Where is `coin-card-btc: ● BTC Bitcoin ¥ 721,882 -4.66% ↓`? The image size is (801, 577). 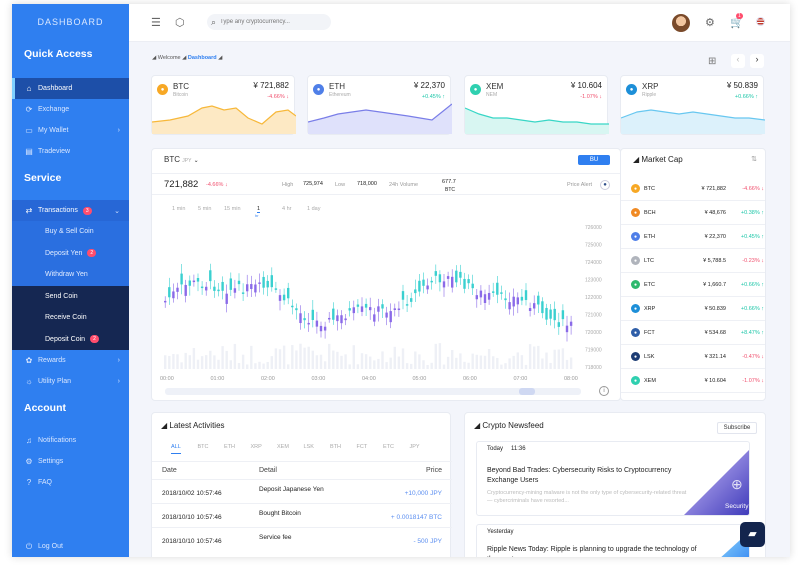 coin-card-btc: ● BTC Bitcoin ¥ 721,882 -4.66% ↓ is located at coordinates (223, 105).